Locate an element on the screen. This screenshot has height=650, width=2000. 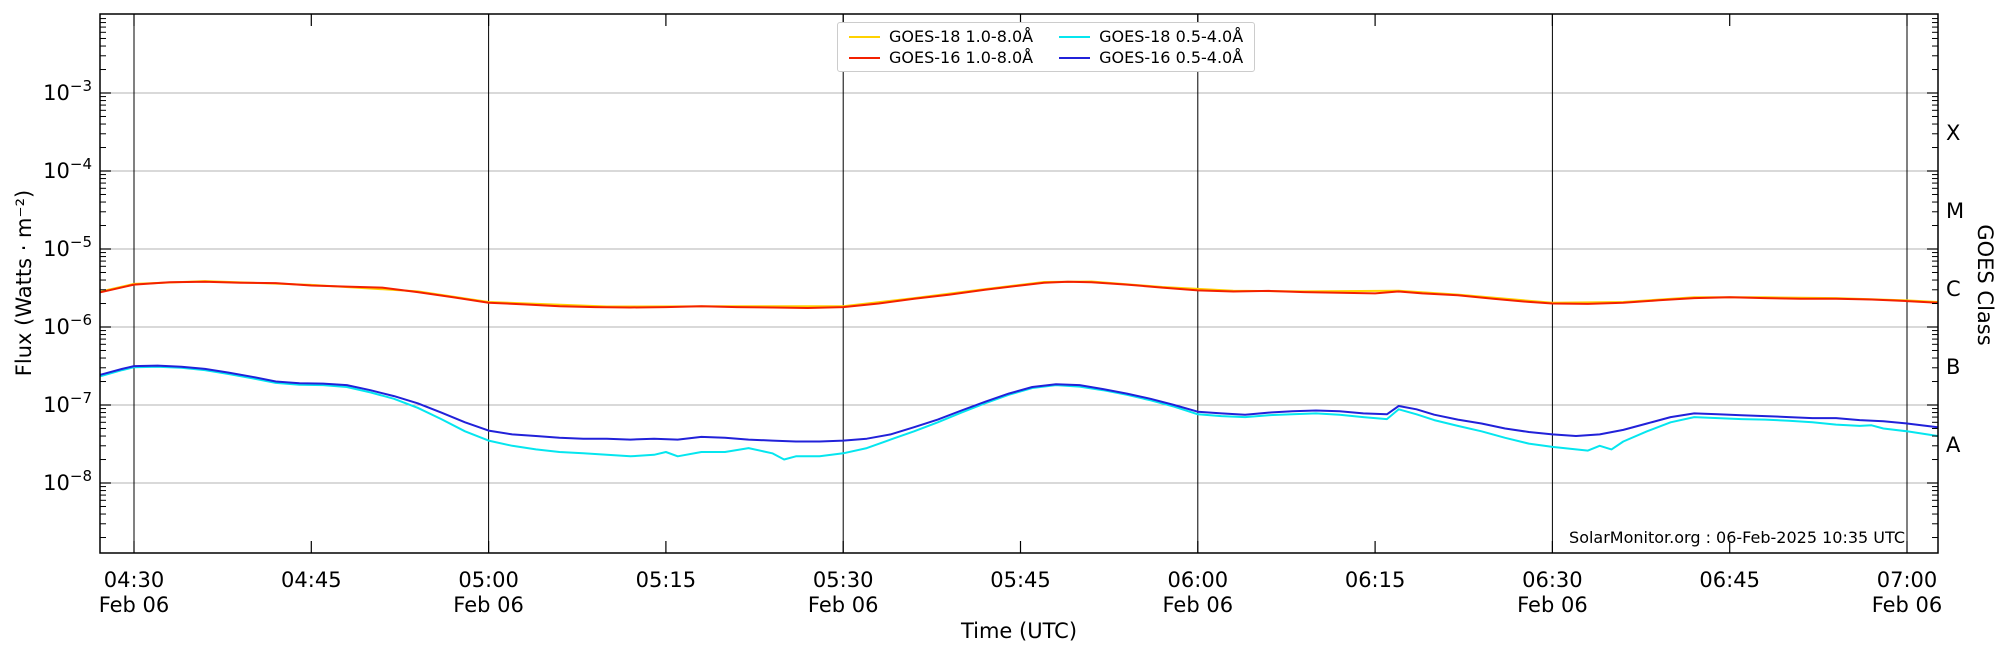
legend-line-swatch-goes18-long is located at coordinates (864, 36).